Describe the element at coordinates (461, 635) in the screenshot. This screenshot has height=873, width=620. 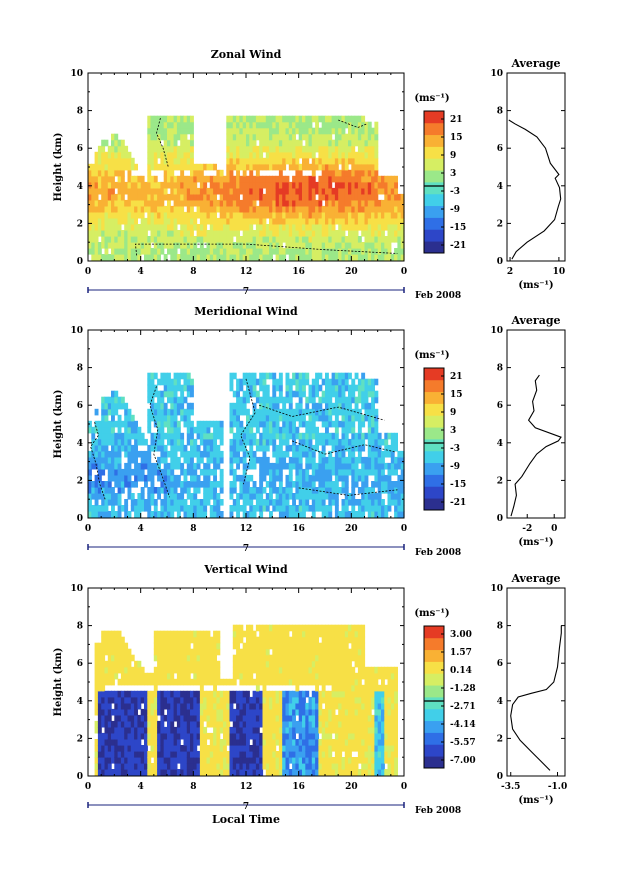
I see `colorbar-tick-label: 3.00` at that location.